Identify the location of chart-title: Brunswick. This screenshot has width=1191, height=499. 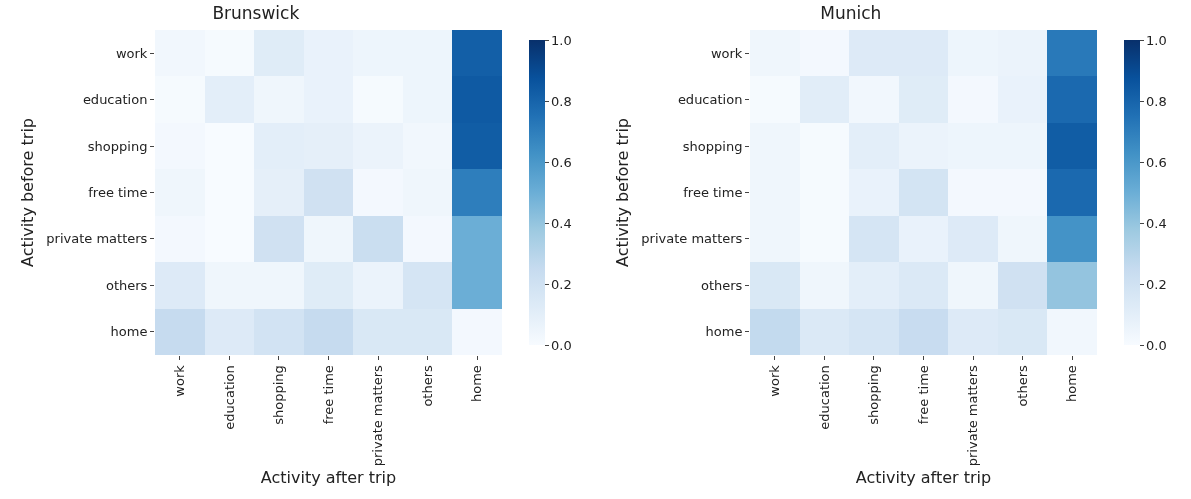
(256, 13).